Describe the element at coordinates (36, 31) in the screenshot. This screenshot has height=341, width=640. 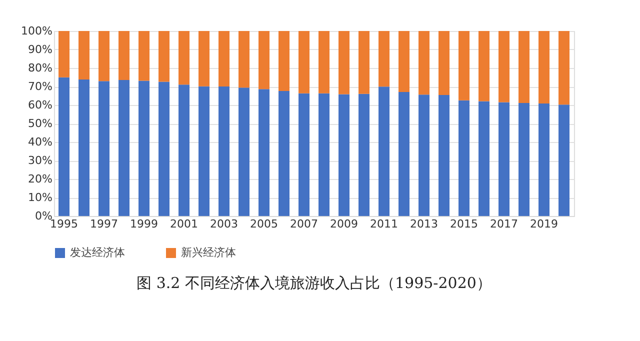
I see `y-tick-label: 100%` at that location.